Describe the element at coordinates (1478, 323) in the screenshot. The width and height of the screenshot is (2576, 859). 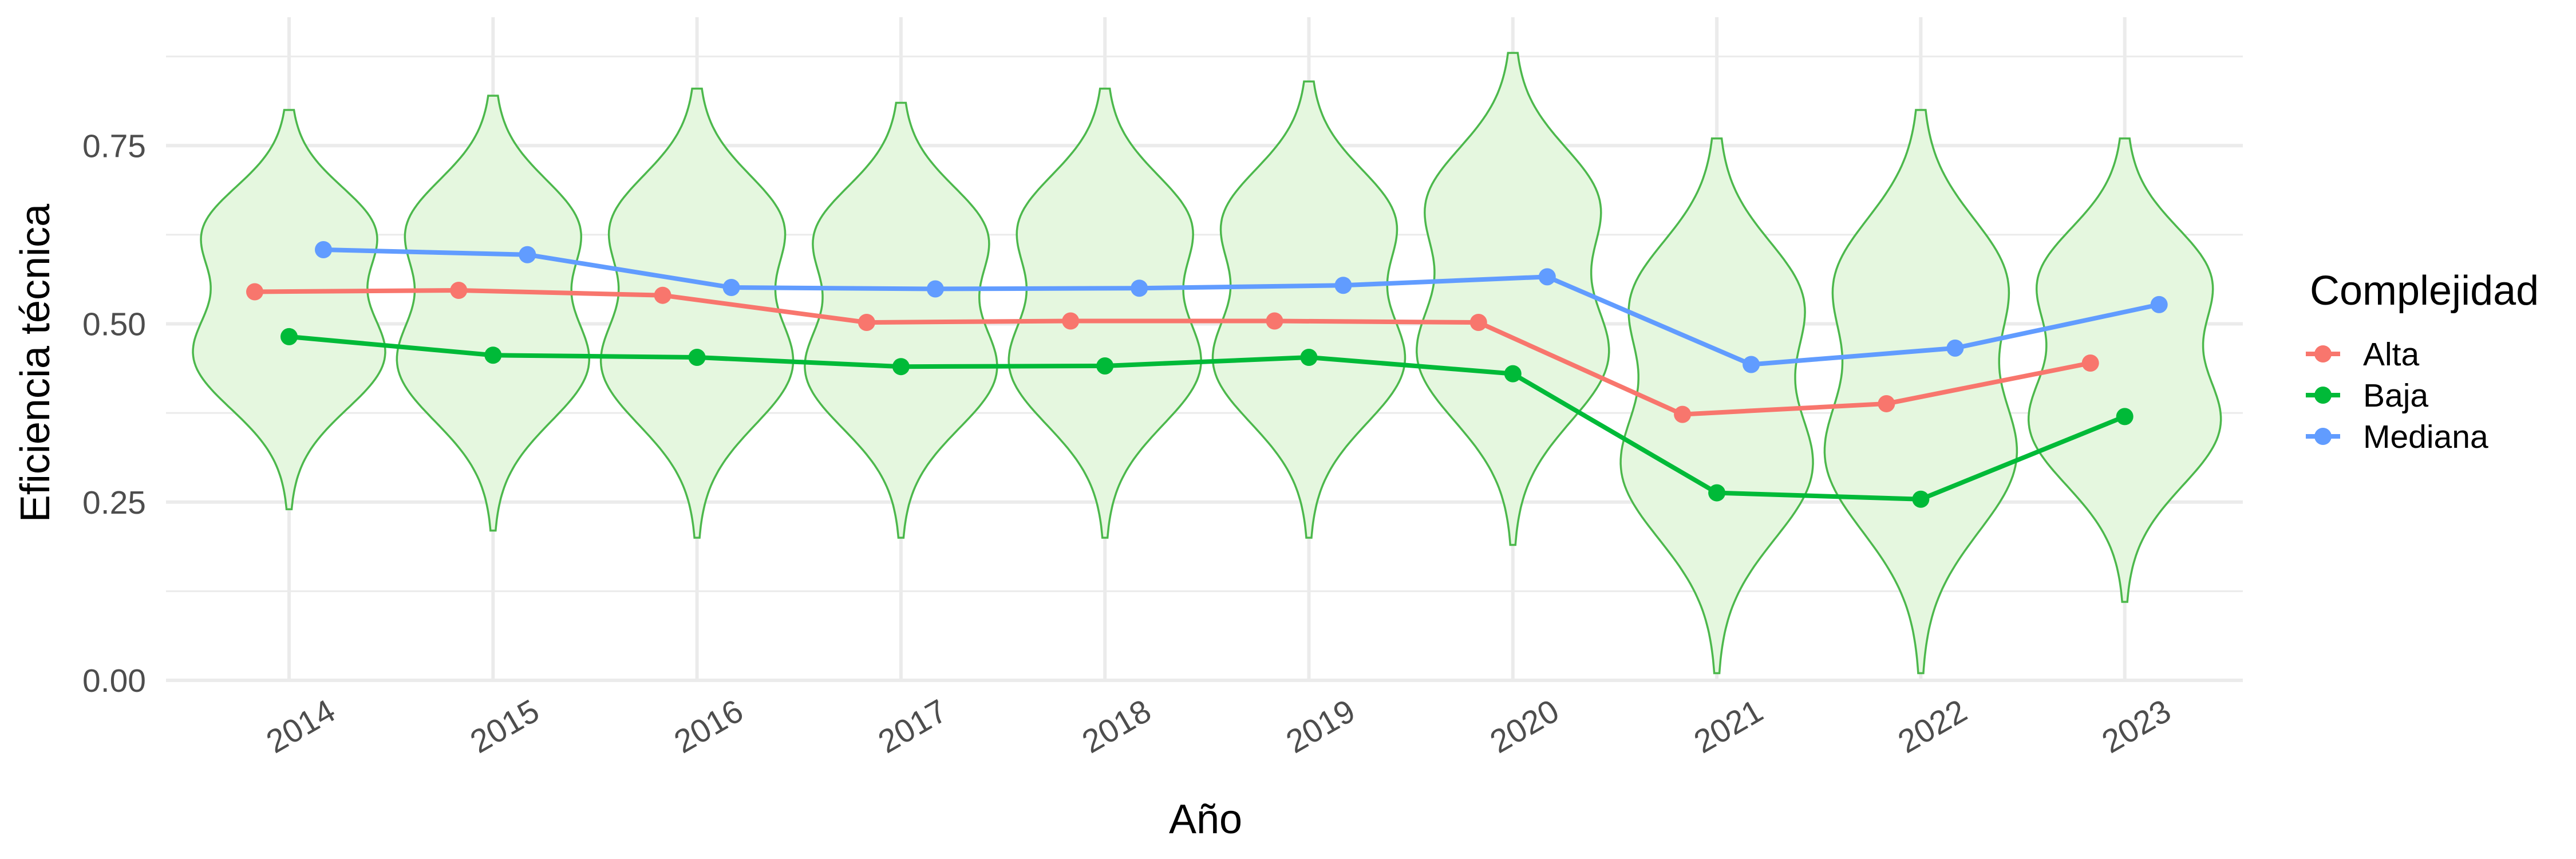
I see `point-alta-2020` at that location.